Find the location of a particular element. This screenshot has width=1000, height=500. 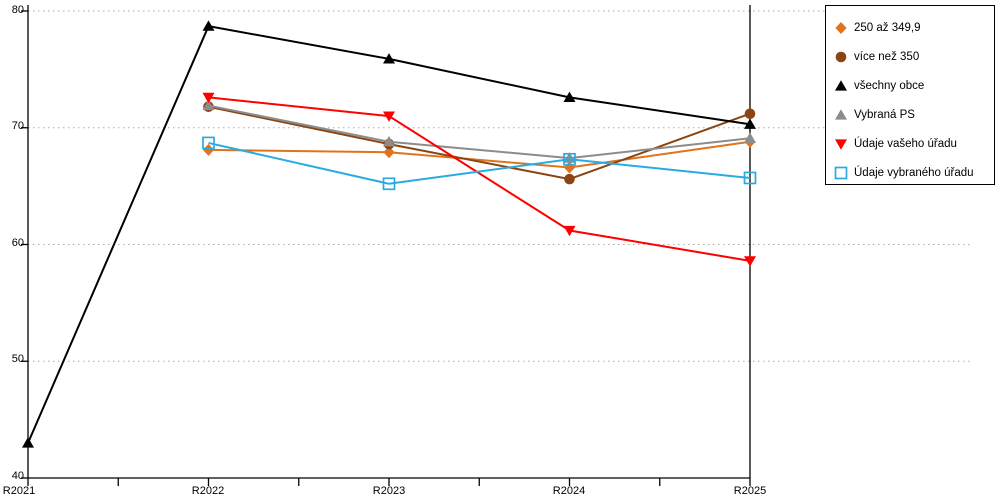

x-tick-label-r2022: R2022 is located at coordinates (208, 491).